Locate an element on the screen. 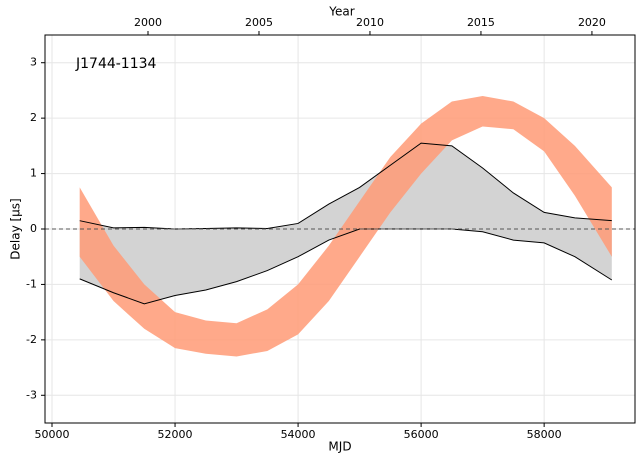 This screenshot has height=458, width=636. x2-tick-label: 2010 is located at coordinates (370, 22).